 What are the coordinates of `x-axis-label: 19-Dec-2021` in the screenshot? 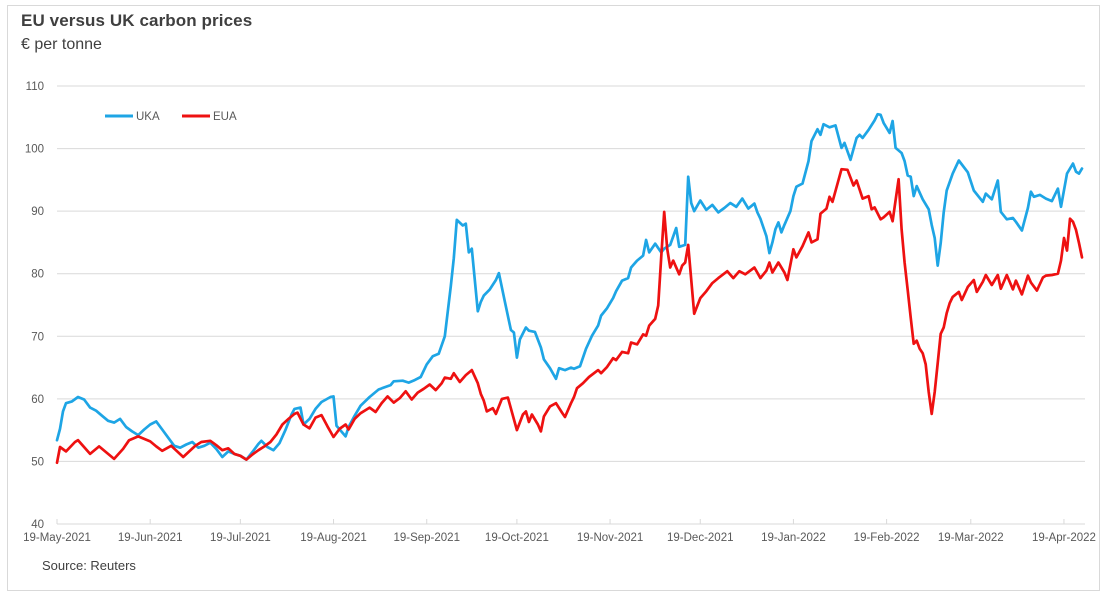 It's located at (700, 538).